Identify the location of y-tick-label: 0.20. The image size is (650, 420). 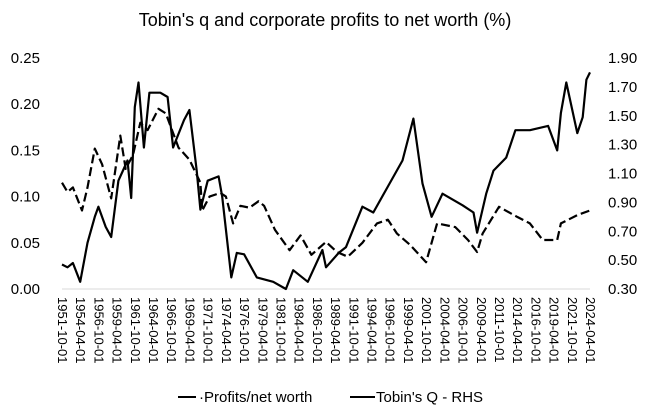
(25, 104).